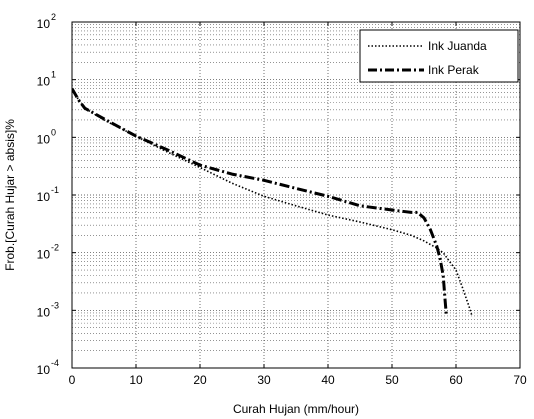  What do you see at coordinates (456, 380) in the screenshot?
I see `x-tick-label: 60` at bounding box center [456, 380].